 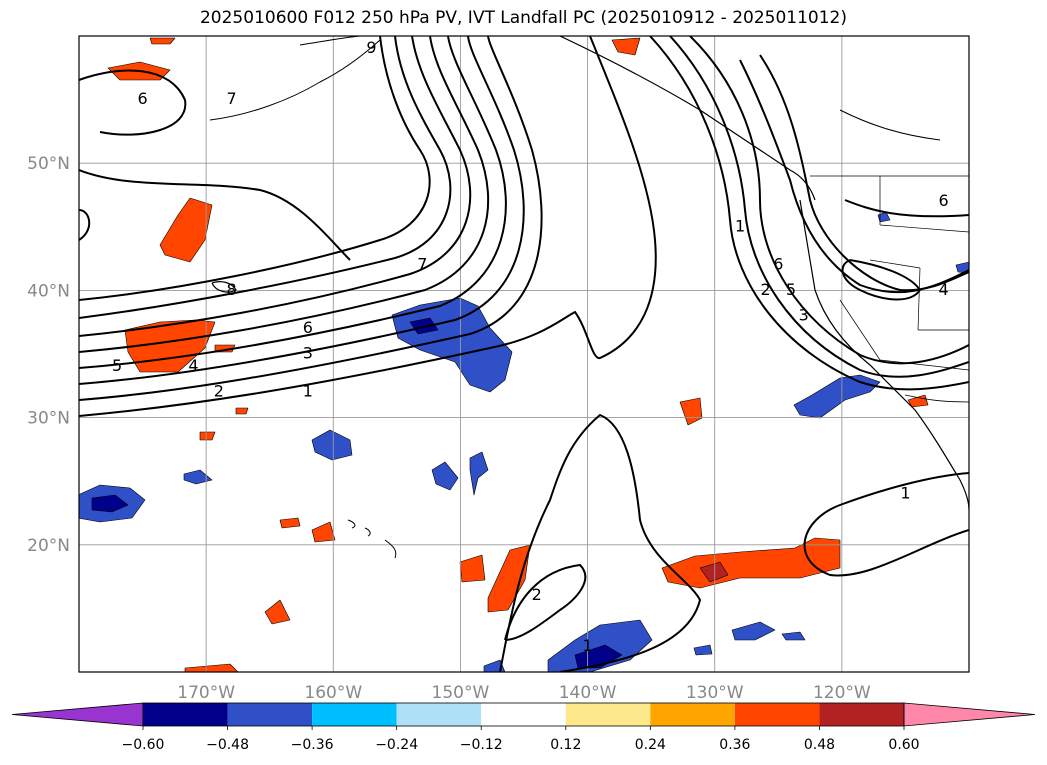 I want to click on colorbar-extend-high, so click(x=969, y=714).